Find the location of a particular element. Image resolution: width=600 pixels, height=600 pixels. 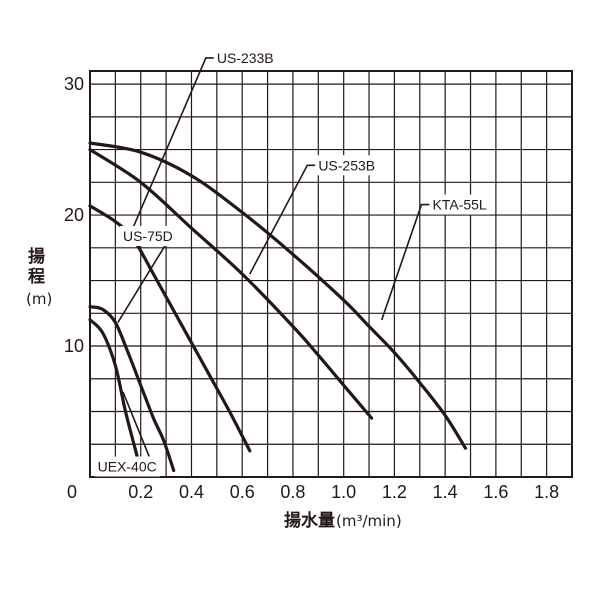

x-tick-label: 1.0 is located at coordinates (343, 492).